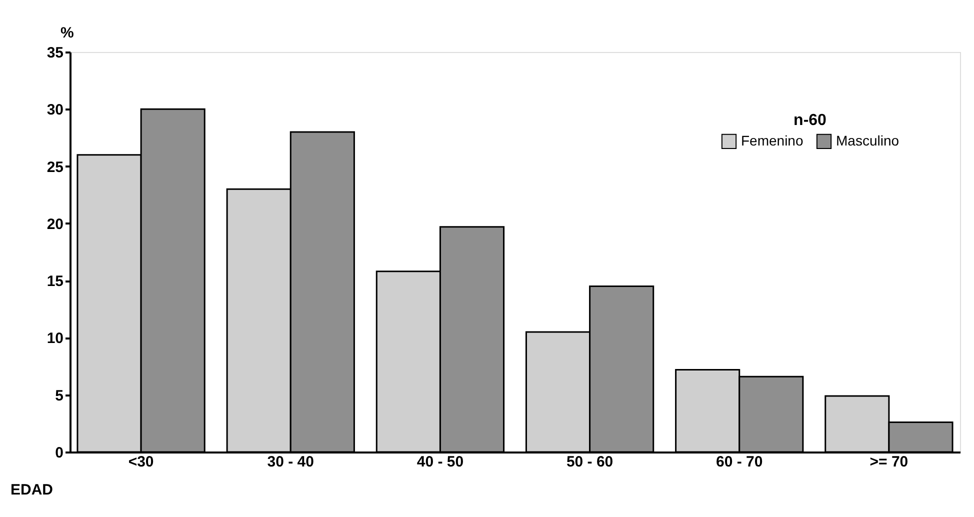 Image resolution: width=974 pixels, height=517 pixels. I want to click on x-tick-label: 50 - 60, so click(590, 462).